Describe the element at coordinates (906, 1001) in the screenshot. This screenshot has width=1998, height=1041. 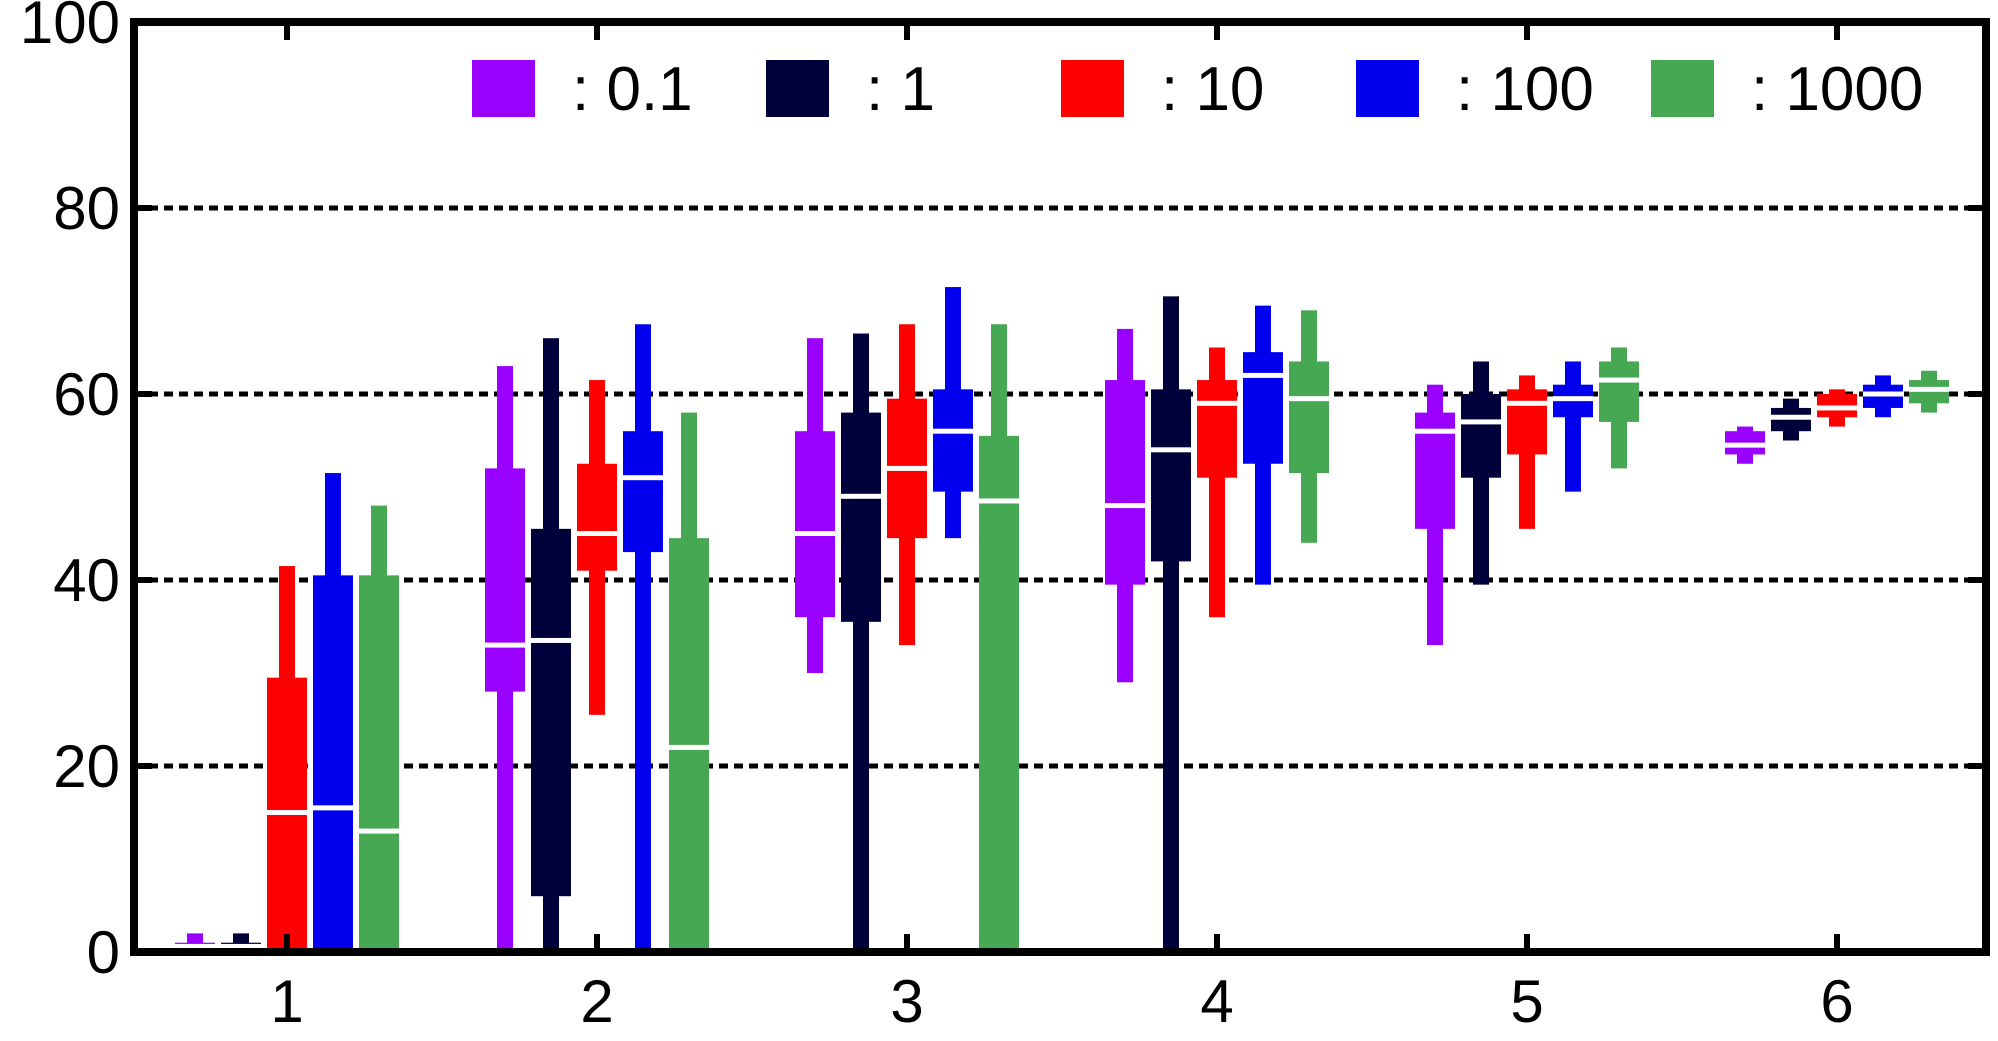
I see `x-tick-label: 3` at that location.